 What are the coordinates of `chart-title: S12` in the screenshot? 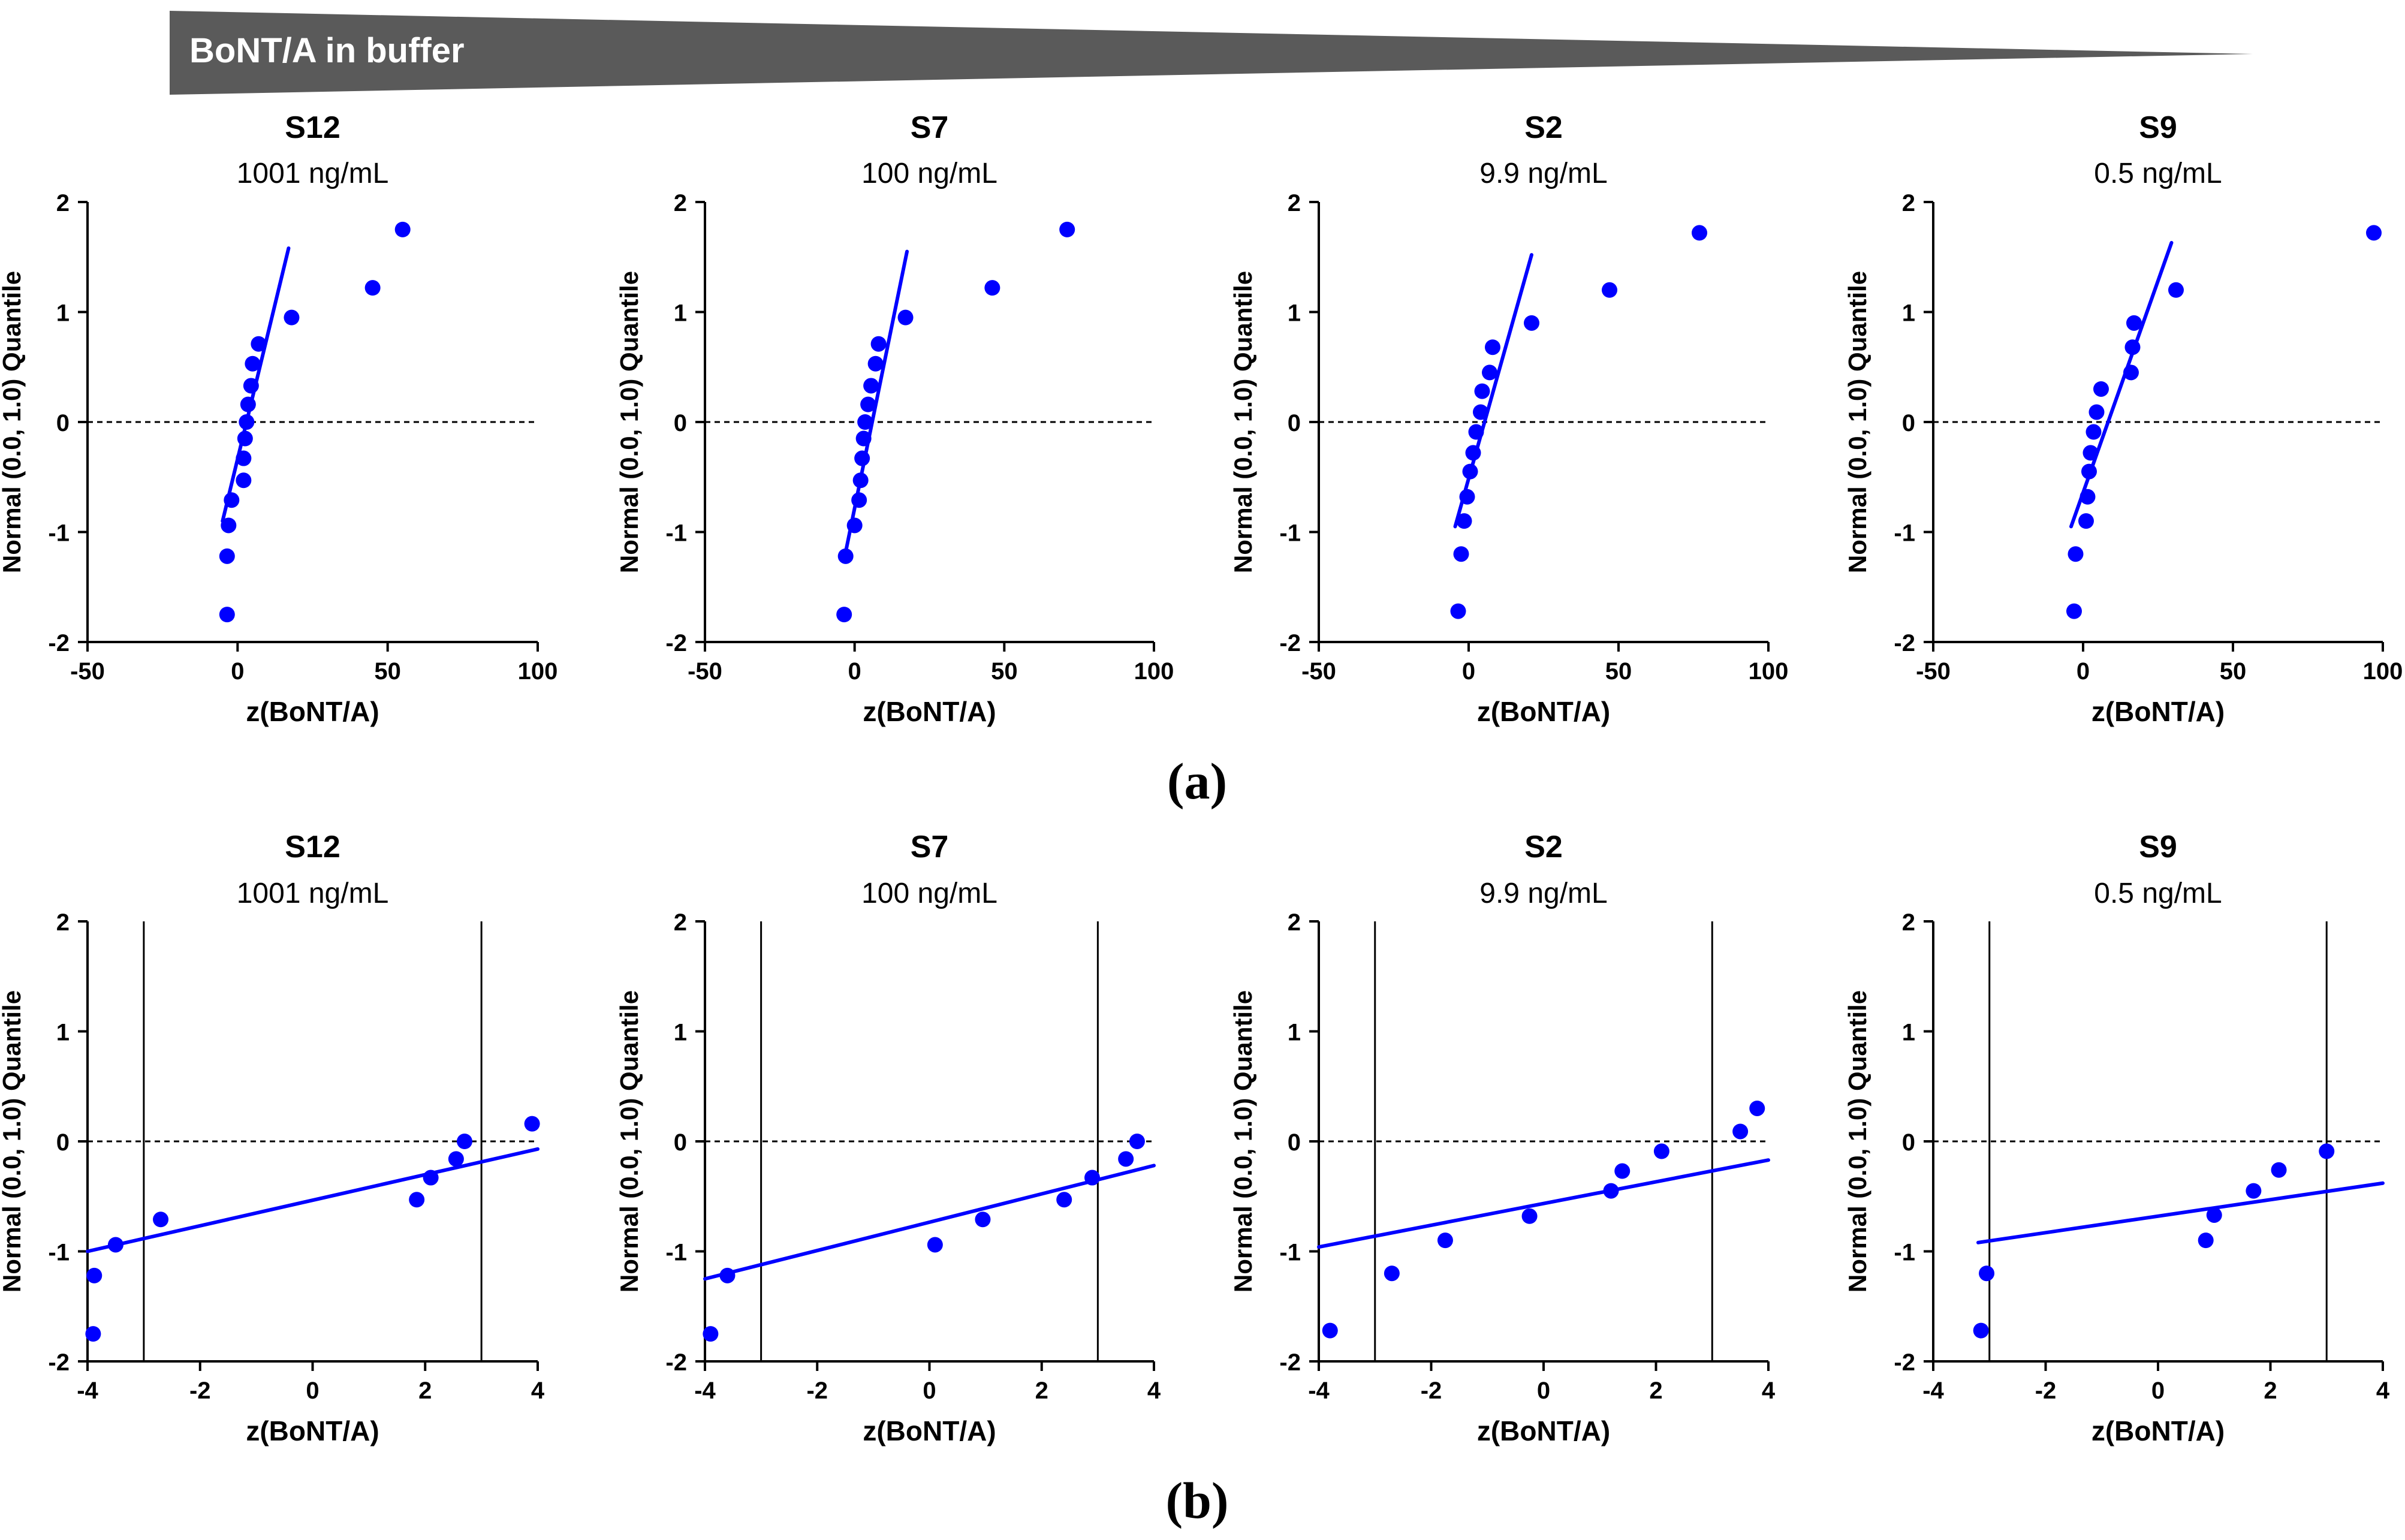 It's located at (313, 847).